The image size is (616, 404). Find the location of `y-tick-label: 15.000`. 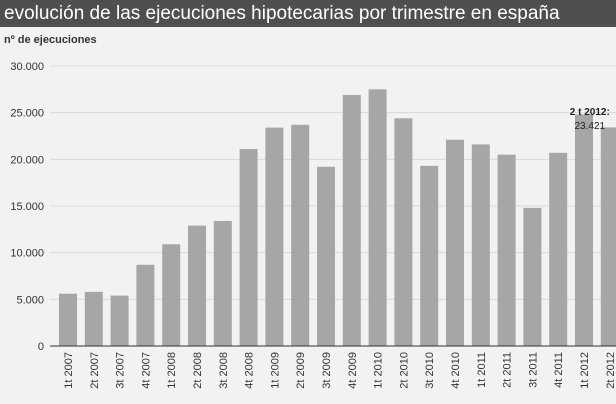

y-tick-label: 15.000 is located at coordinates (27, 207).